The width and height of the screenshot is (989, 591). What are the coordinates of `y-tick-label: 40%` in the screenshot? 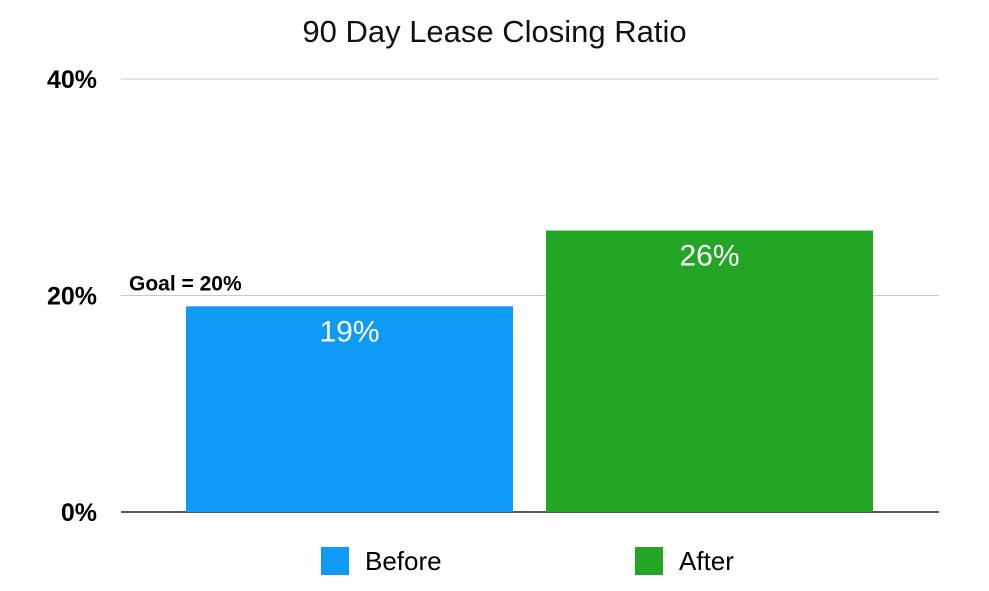 It's located at (72, 80).